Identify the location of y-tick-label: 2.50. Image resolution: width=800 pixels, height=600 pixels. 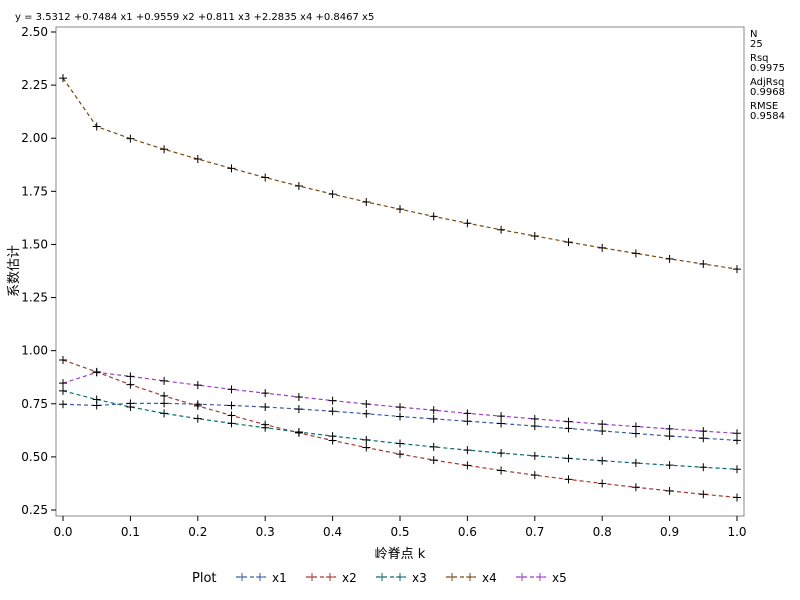
(34, 32).